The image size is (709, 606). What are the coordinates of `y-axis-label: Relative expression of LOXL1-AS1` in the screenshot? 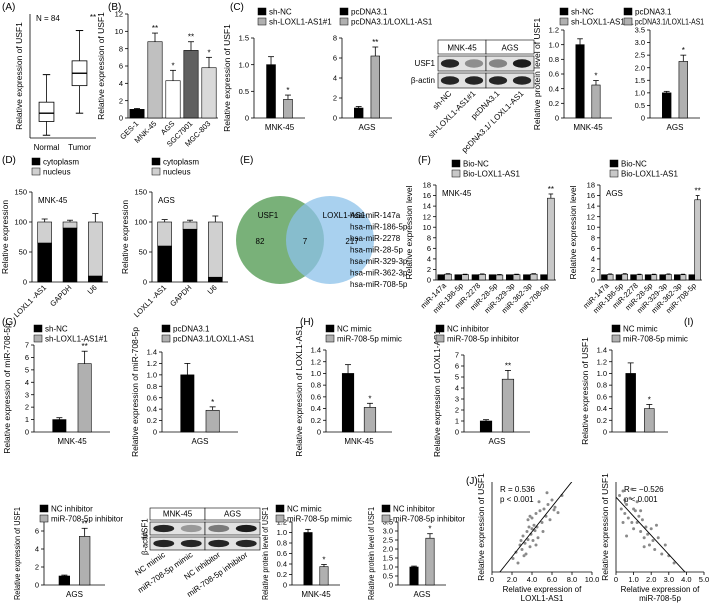 It's located at (437, 393).